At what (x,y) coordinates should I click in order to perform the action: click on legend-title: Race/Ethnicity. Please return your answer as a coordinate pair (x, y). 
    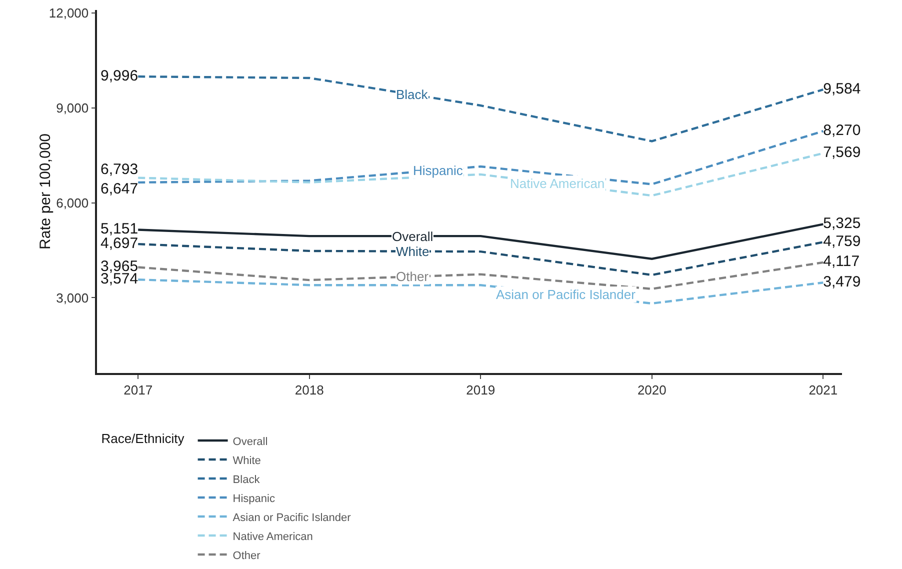
    Looking at the image, I should click on (143, 438).